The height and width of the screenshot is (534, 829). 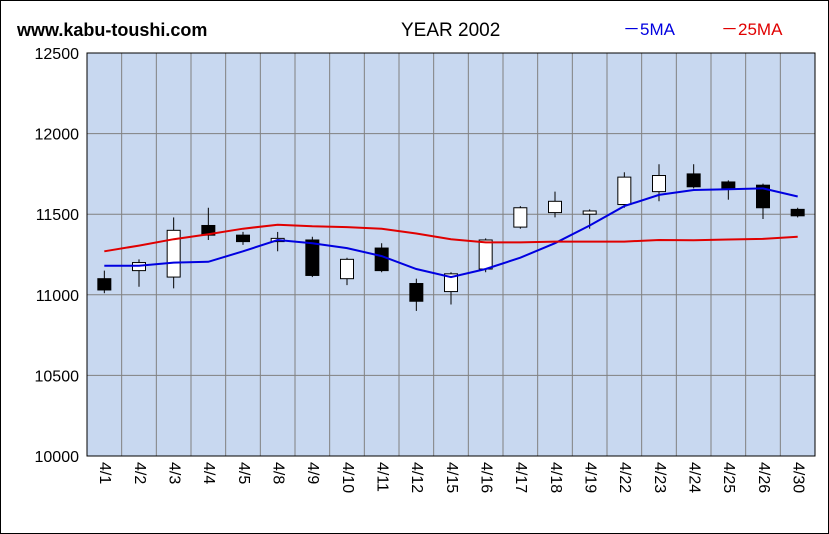 I want to click on x-tick-label: 4/25, so click(x=728, y=477).